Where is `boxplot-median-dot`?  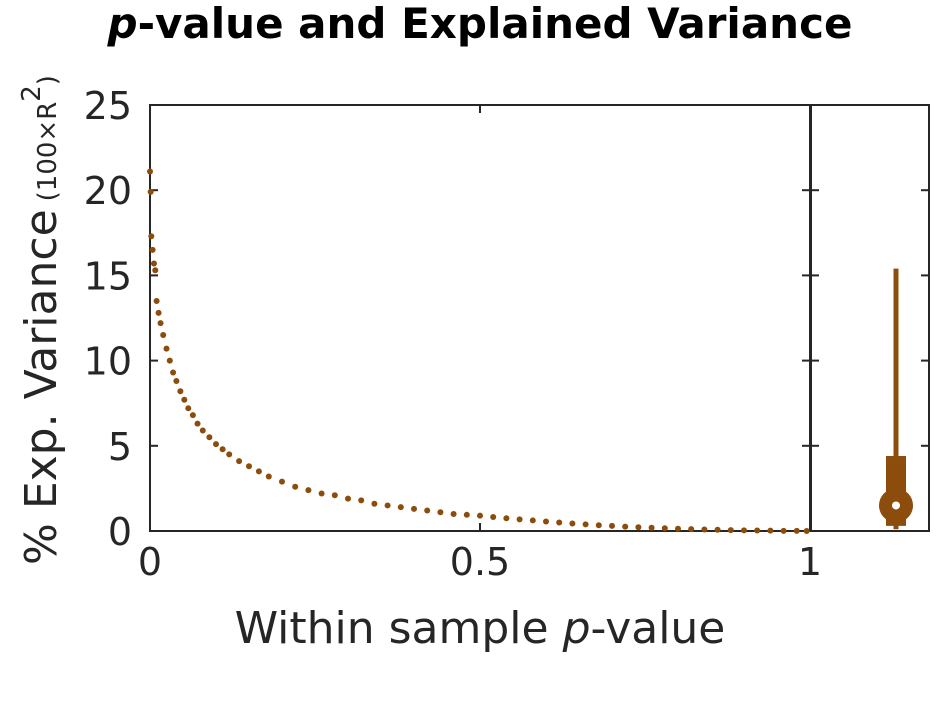 boxplot-median-dot is located at coordinates (896, 505).